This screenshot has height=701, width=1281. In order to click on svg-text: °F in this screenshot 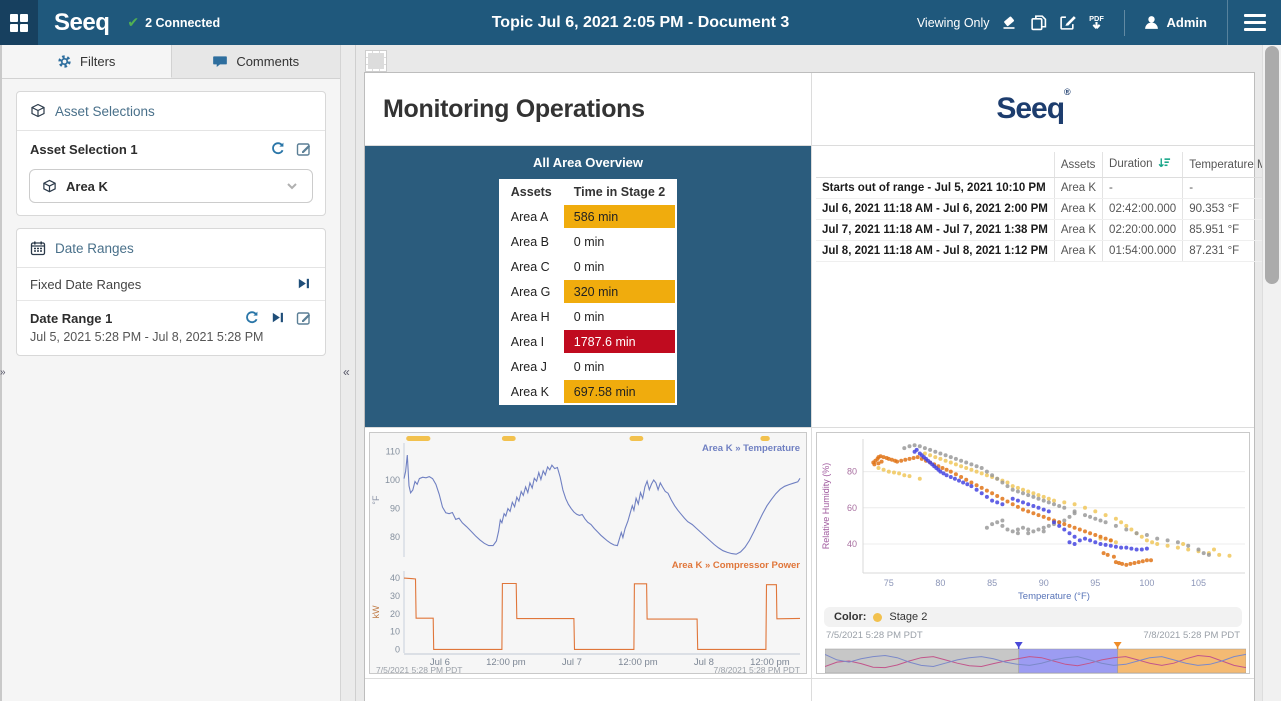, I will do `click(376, 500)`.